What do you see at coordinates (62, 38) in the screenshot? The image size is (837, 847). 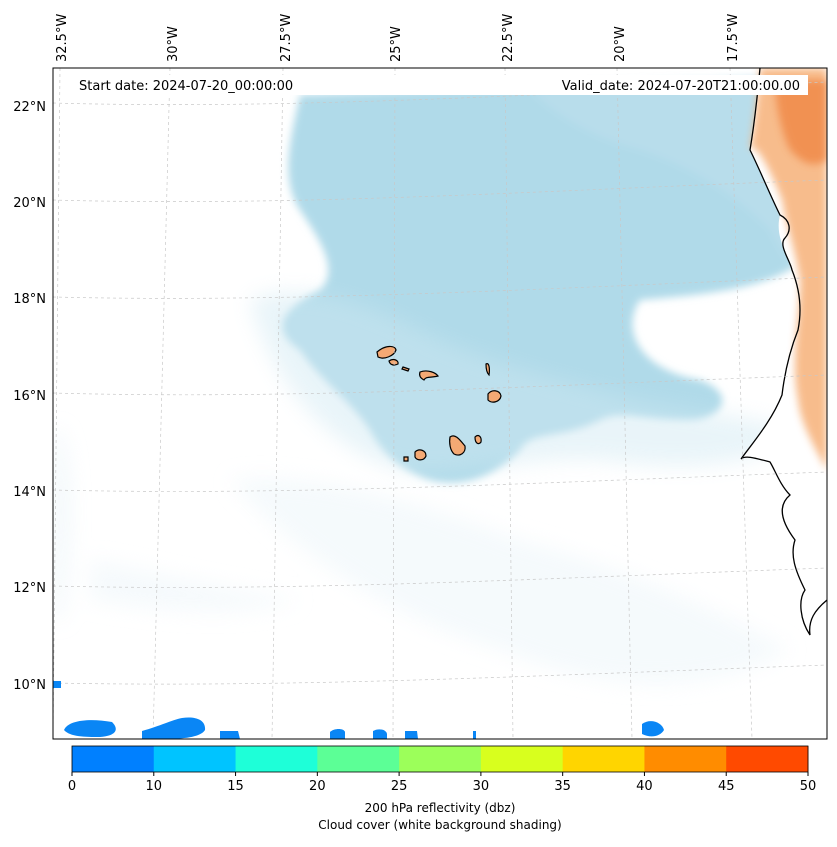 I see `lon-label: 32.5°W` at bounding box center [62, 38].